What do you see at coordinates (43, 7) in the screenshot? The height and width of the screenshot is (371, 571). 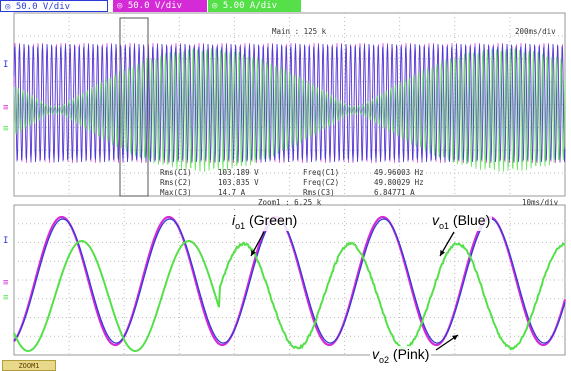 I see `ch1-scale-text: 50.0 V/div` at bounding box center [43, 7].